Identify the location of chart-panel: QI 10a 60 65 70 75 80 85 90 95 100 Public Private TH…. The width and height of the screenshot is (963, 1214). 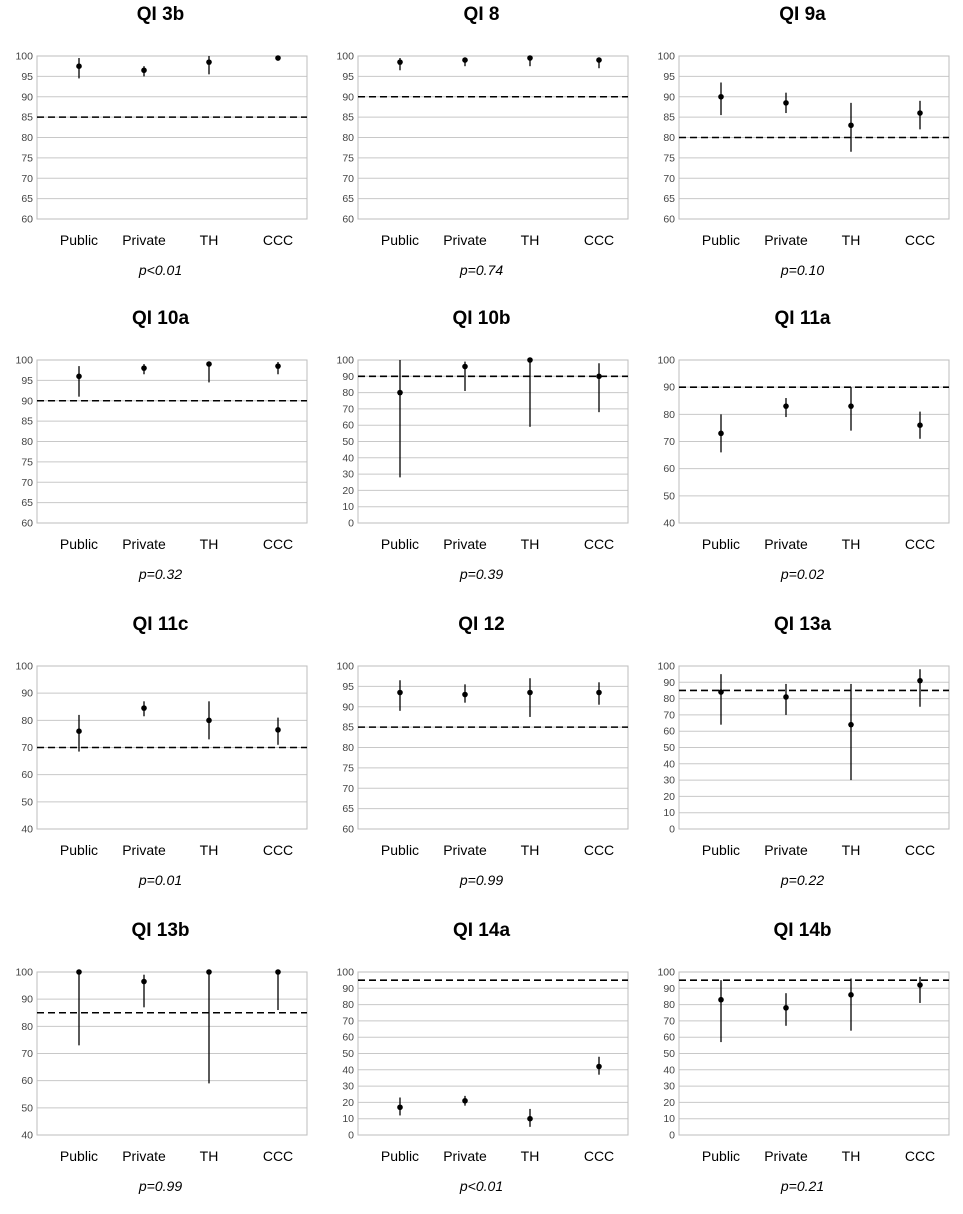
(160, 453).